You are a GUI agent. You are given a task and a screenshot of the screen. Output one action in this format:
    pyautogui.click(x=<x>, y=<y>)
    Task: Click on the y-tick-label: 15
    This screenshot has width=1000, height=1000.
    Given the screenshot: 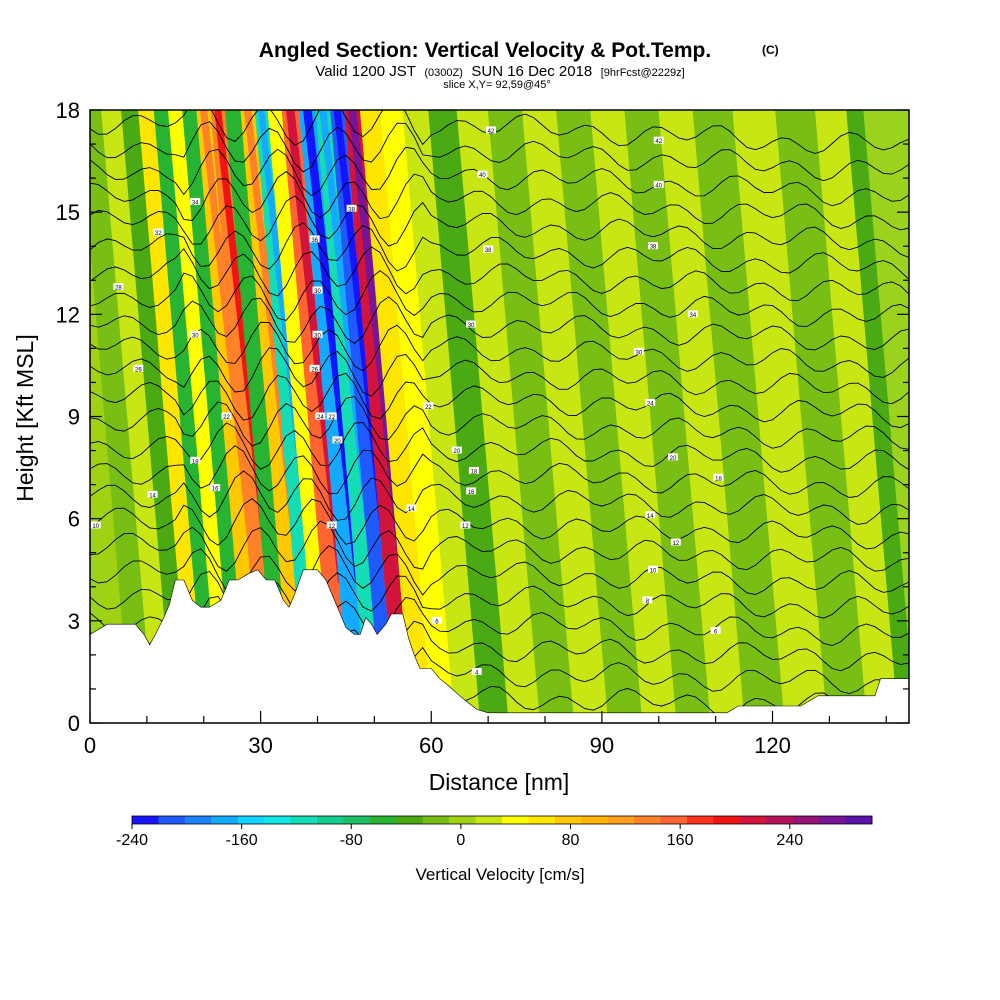 What is the action you would take?
    pyautogui.click(x=68, y=212)
    